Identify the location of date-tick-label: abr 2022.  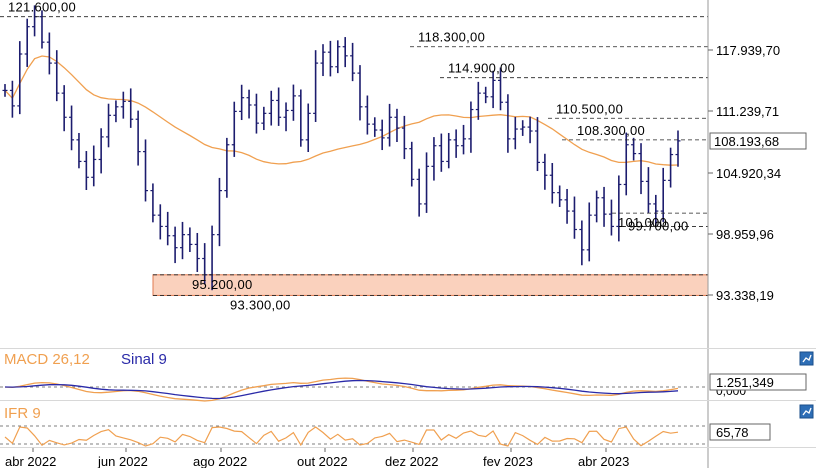
(30, 461).